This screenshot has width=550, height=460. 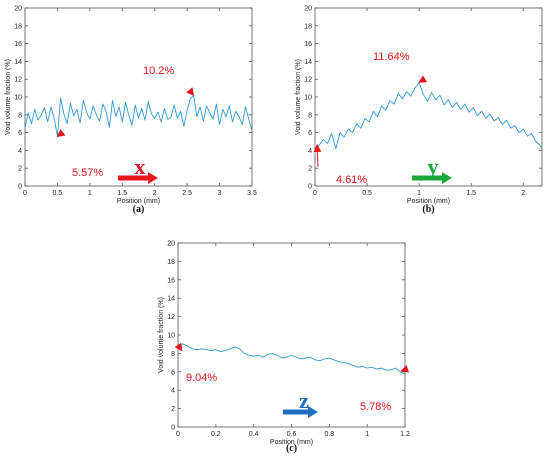 What do you see at coordinates (428, 209) in the screenshot?
I see `panel-label: (b)` at bounding box center [428, 209].